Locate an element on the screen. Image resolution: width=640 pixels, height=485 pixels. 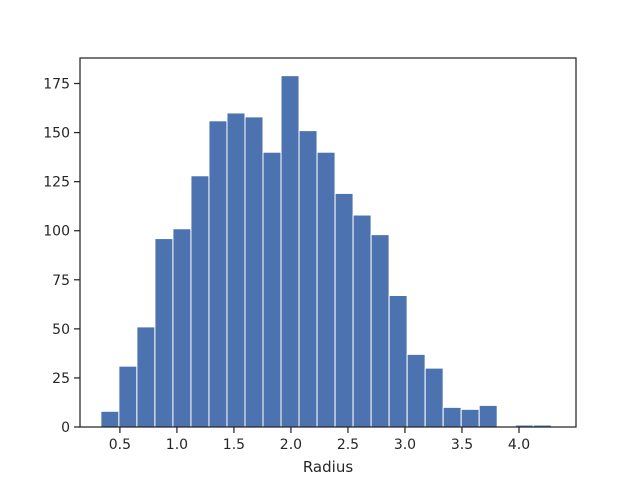
y-tick-label: 0 is located at coordinates (65, 428).